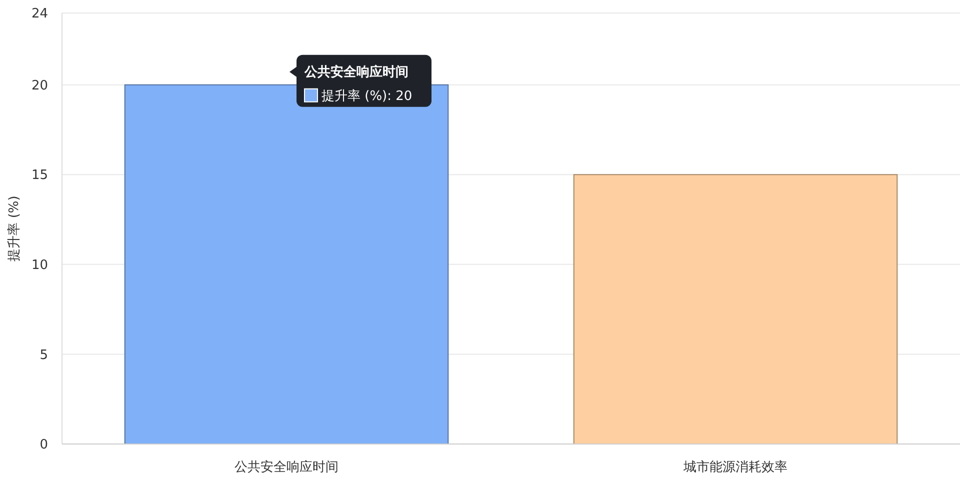  I want to click on y-tick-label: 10, so click(39, 265).